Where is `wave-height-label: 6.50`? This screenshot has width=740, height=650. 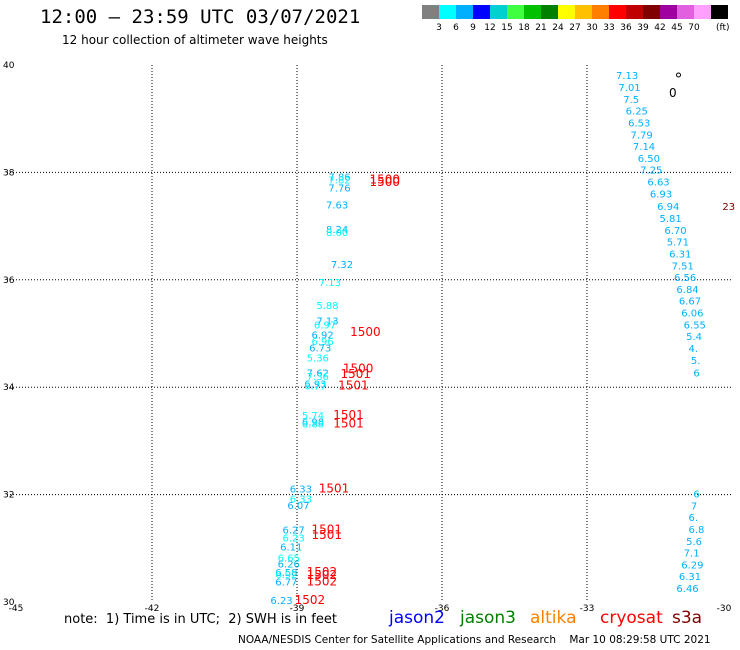 wave-height-label: 6.50 is located at coordinates (649, 159).